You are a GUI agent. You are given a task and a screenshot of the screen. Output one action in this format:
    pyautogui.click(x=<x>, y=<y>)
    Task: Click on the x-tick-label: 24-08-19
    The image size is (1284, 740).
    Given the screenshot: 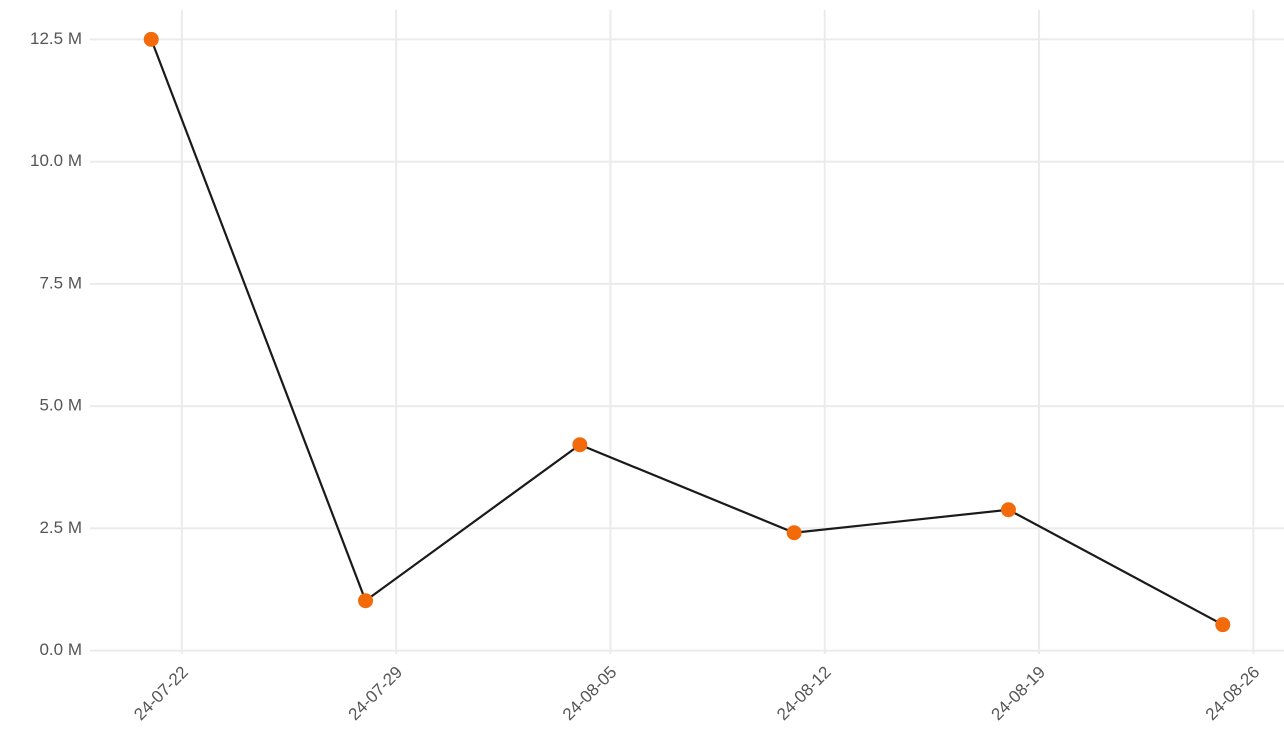 What is the action you would take?
    pyautogui.click(x=1019, y=694)
    